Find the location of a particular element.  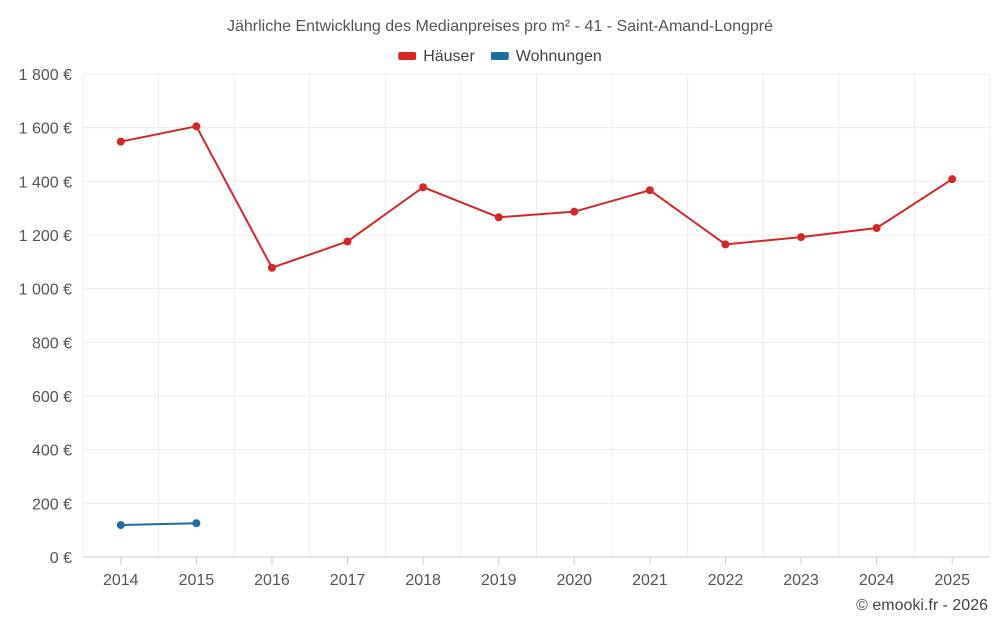

y-tick-label: 400 € is located at coordinates (52, 451).